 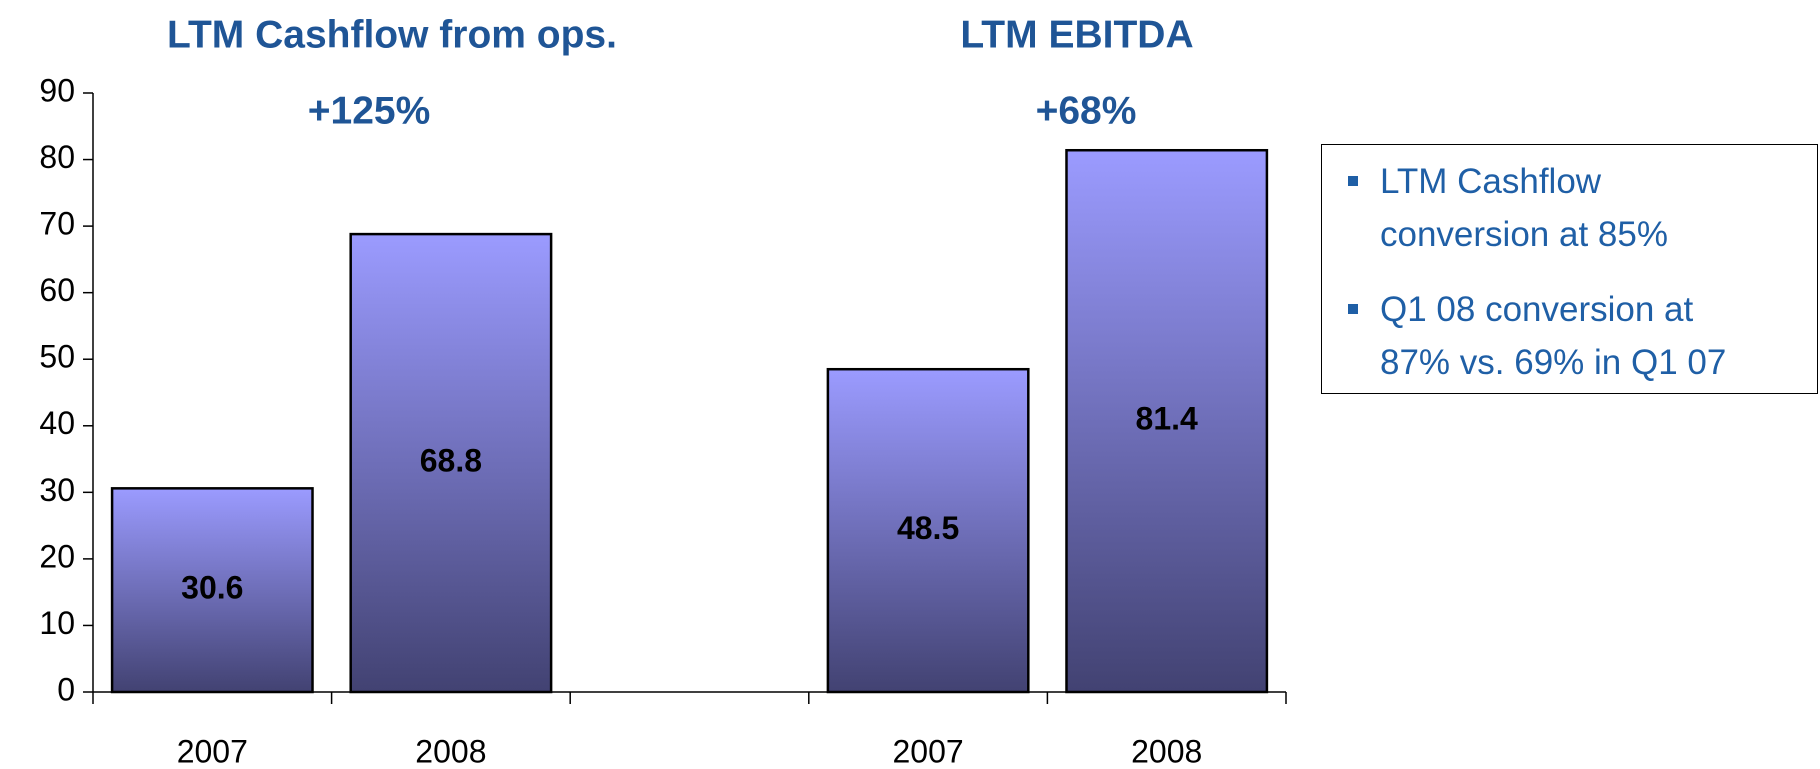 I want to click on y-tick-label: 0, so click(x=66, y=689).